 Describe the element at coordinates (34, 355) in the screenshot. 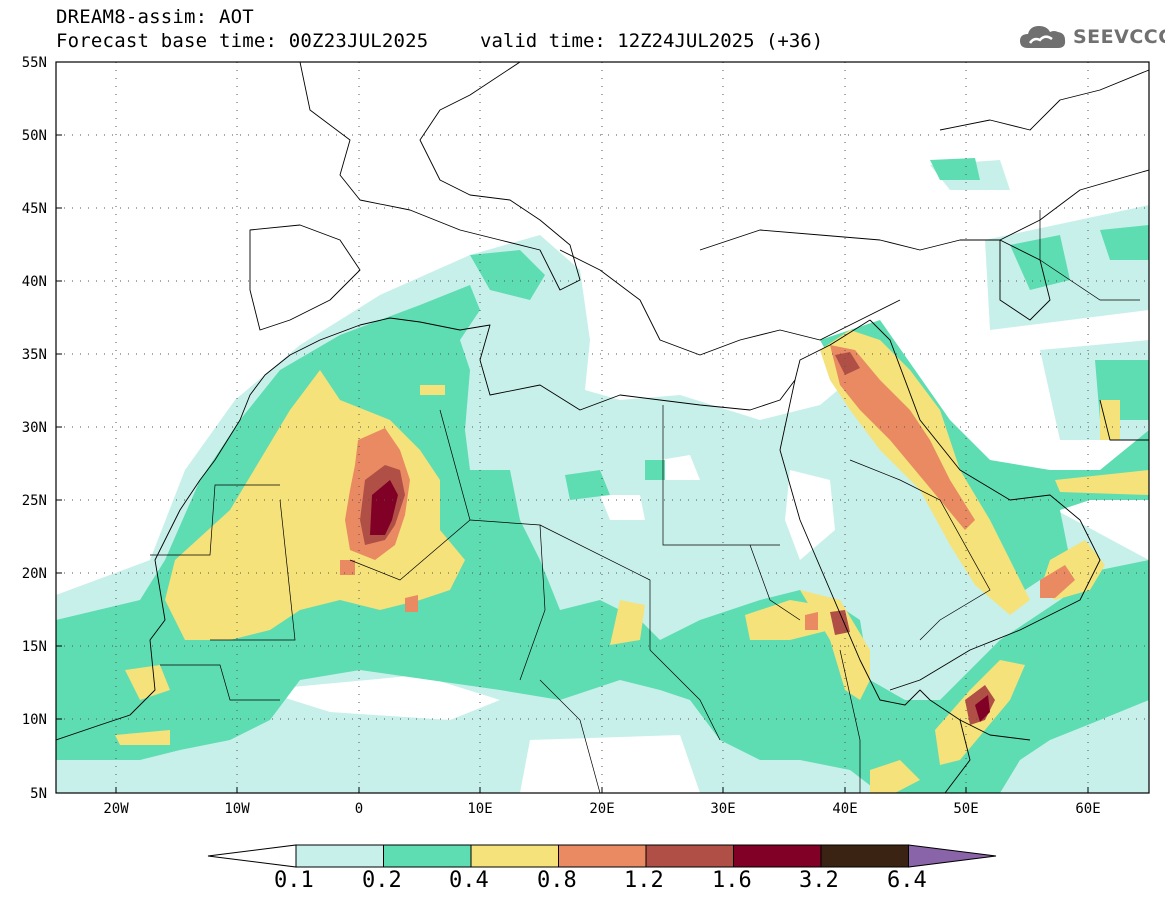

I see `lat-label: 35N` at that location.